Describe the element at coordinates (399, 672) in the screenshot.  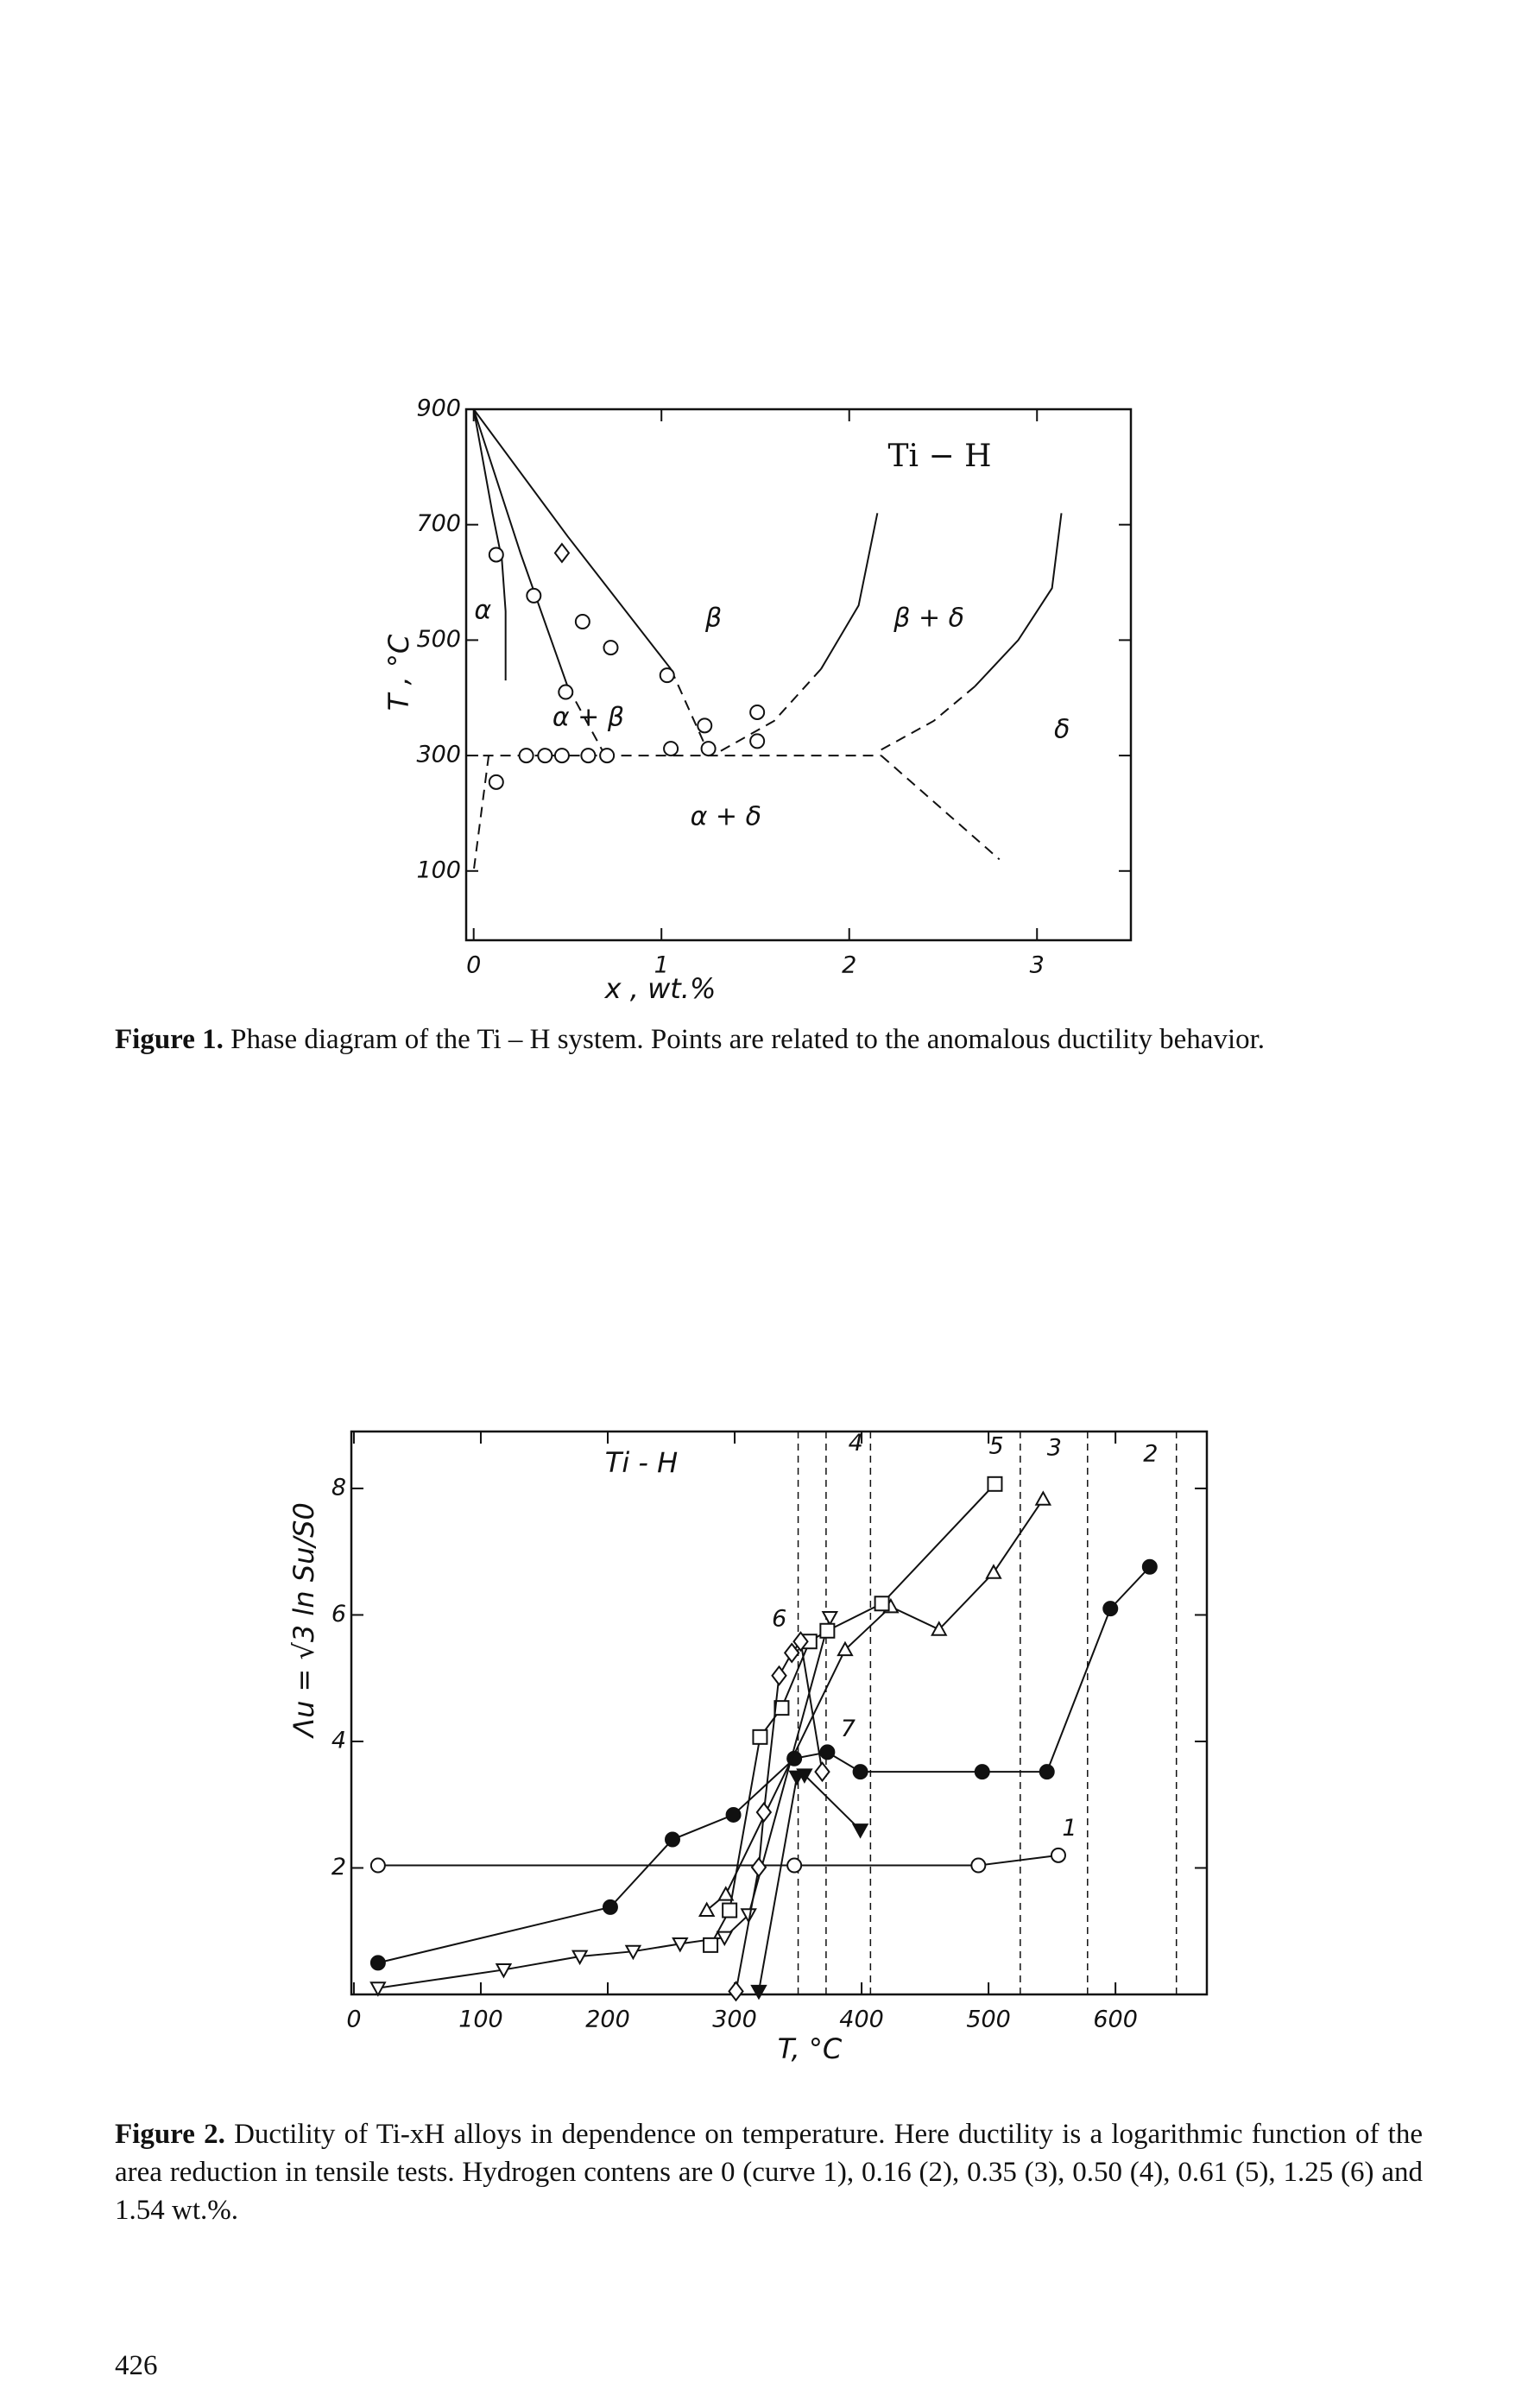
I see `y-axis-label: T , °C` at that location.